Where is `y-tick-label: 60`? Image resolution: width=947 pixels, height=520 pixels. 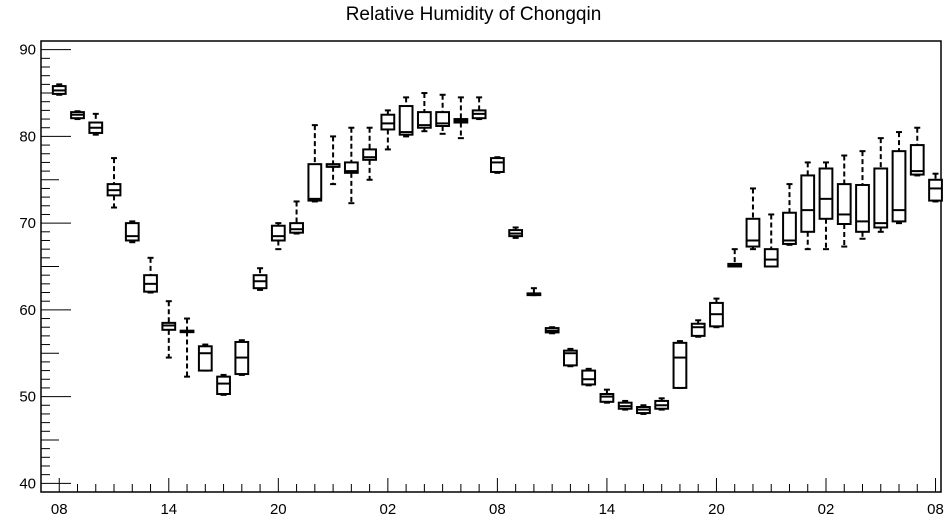 y-tick-label: 60 is located at coordinates (27, 310).